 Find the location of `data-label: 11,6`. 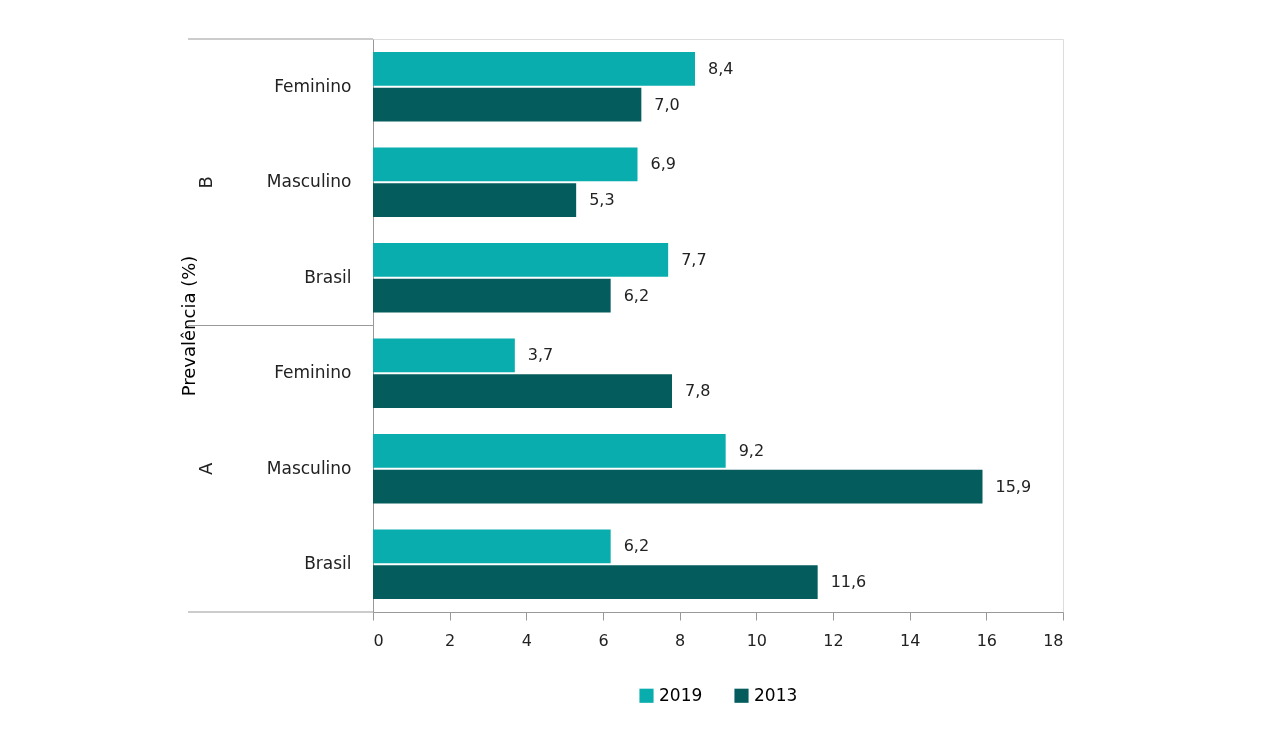

data-label: 11,6 is located at coordinates (848, 582).